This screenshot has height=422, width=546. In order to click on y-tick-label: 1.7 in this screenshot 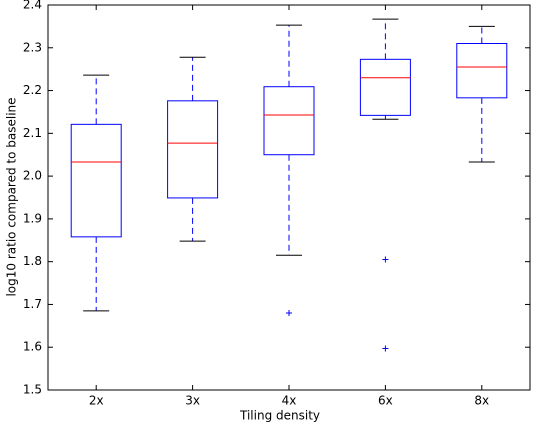, I will do `click(32, 304)`.